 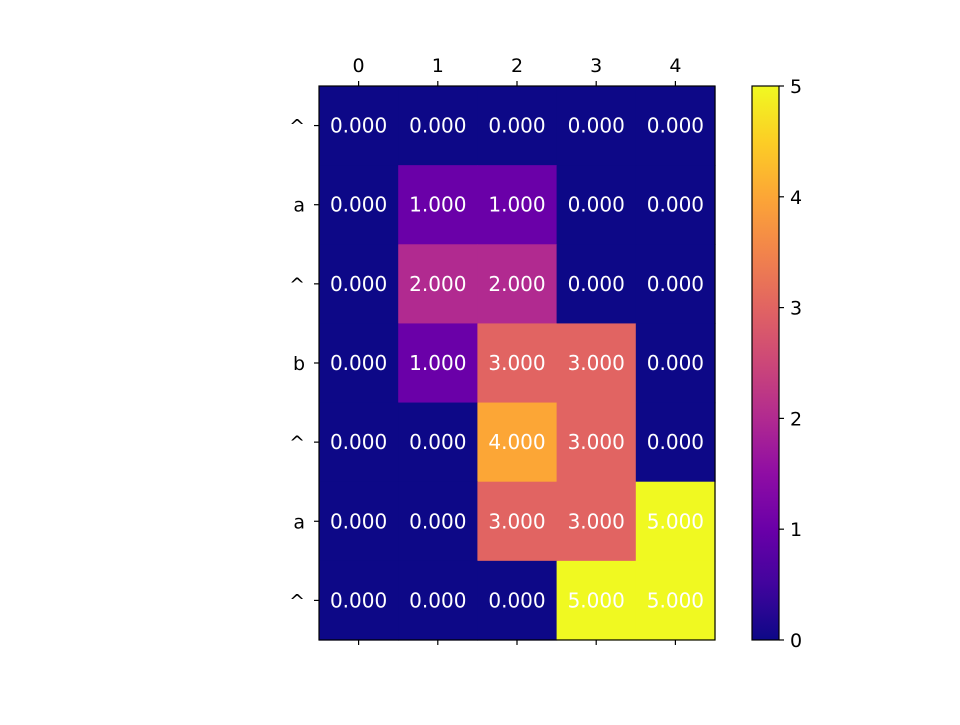 I want to click on colorbar-tick-label: 1, so click(x=796, y=530).